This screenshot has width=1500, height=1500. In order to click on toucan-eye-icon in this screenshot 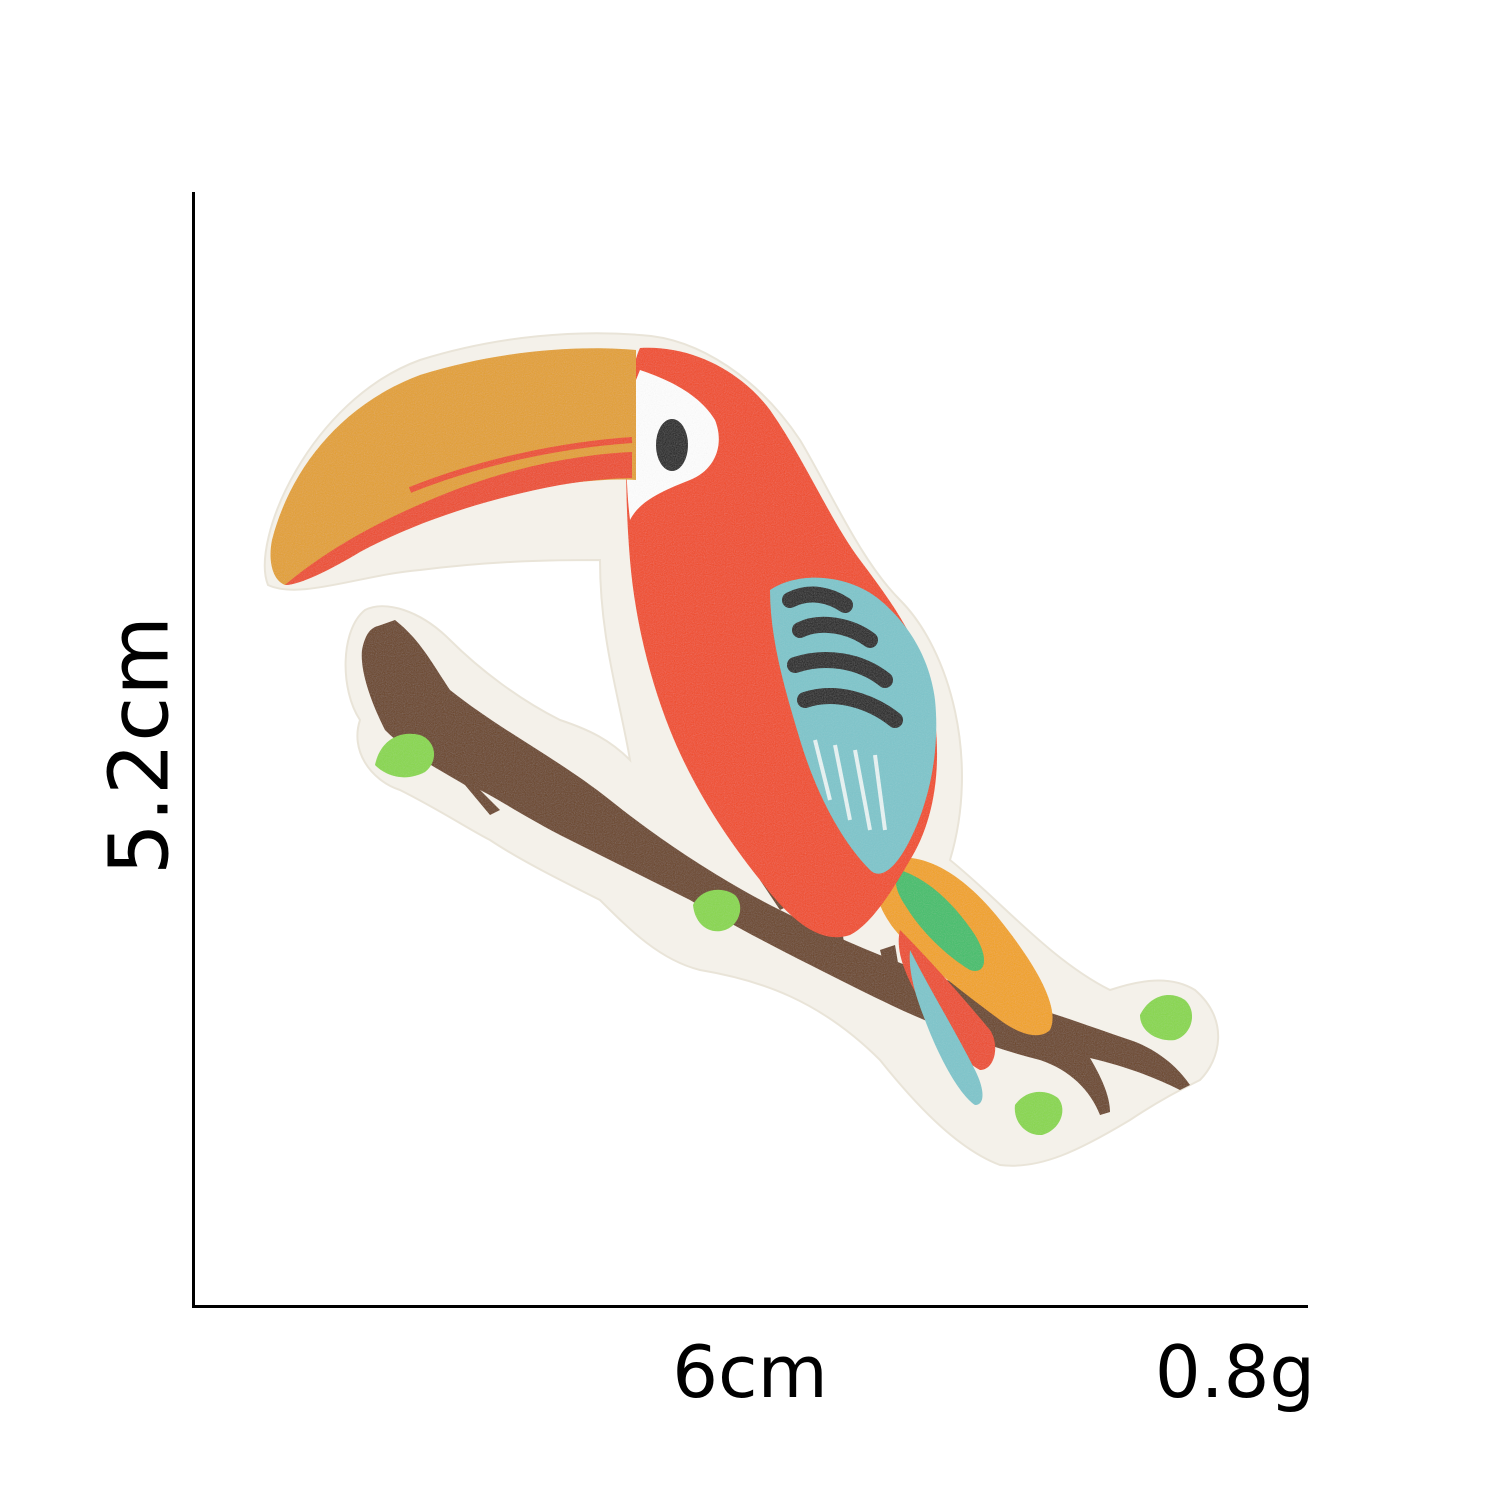, I will do `click(672, 445)`.